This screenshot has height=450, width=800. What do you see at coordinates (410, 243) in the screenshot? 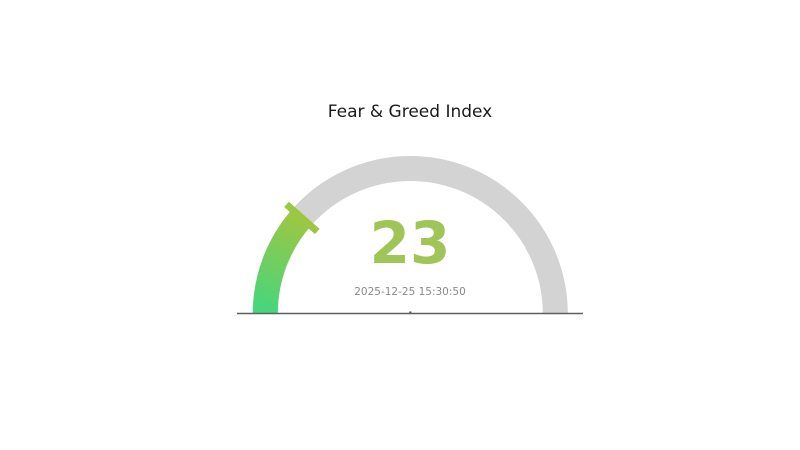
I see `gauge-value: 23` at bounding box center [410, 243].